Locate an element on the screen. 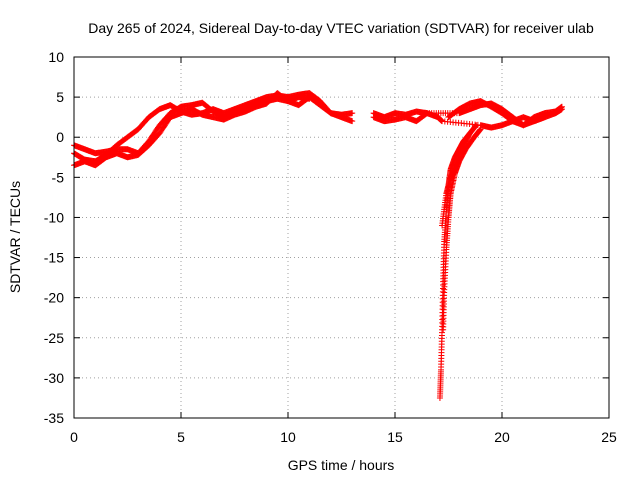 The height and width of the screenshot is (480, 640). y-tick-label: -10 is located at coordinates (54, 217).